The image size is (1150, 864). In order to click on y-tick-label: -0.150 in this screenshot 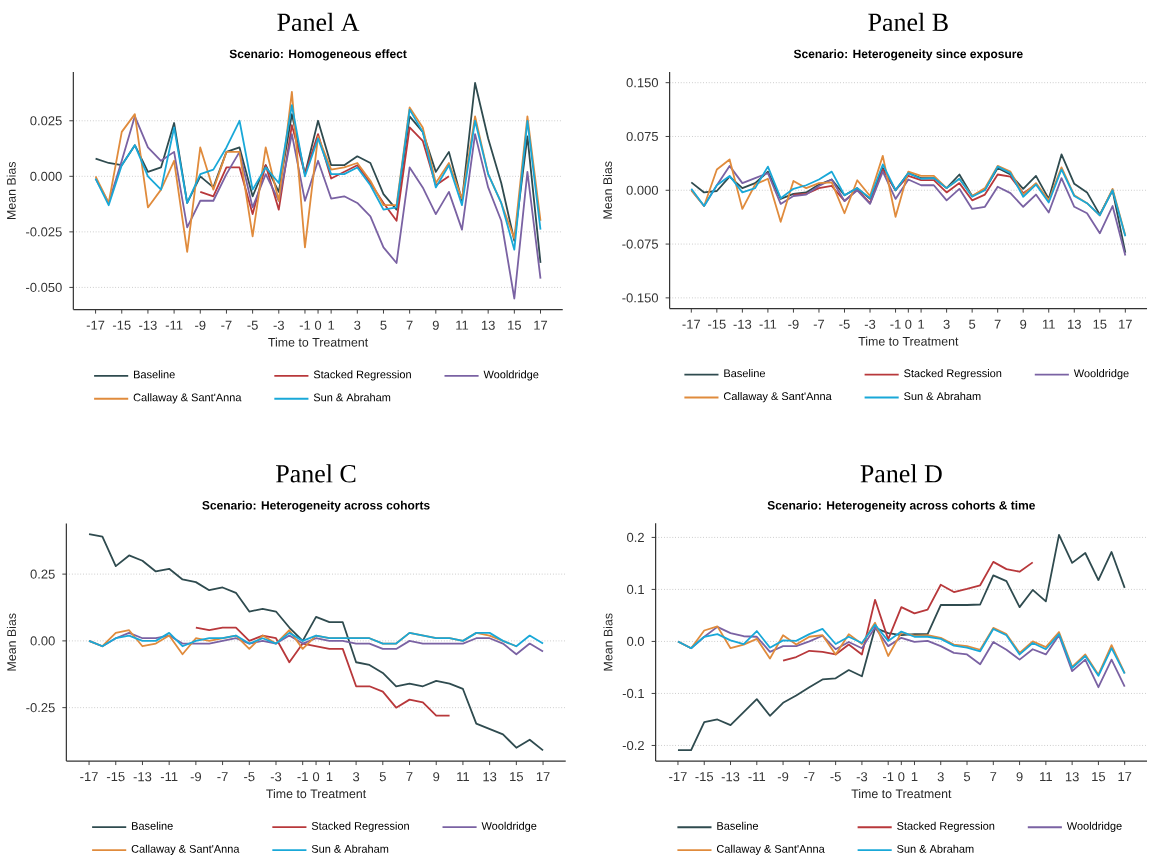, I will do `click(640, 298)`.